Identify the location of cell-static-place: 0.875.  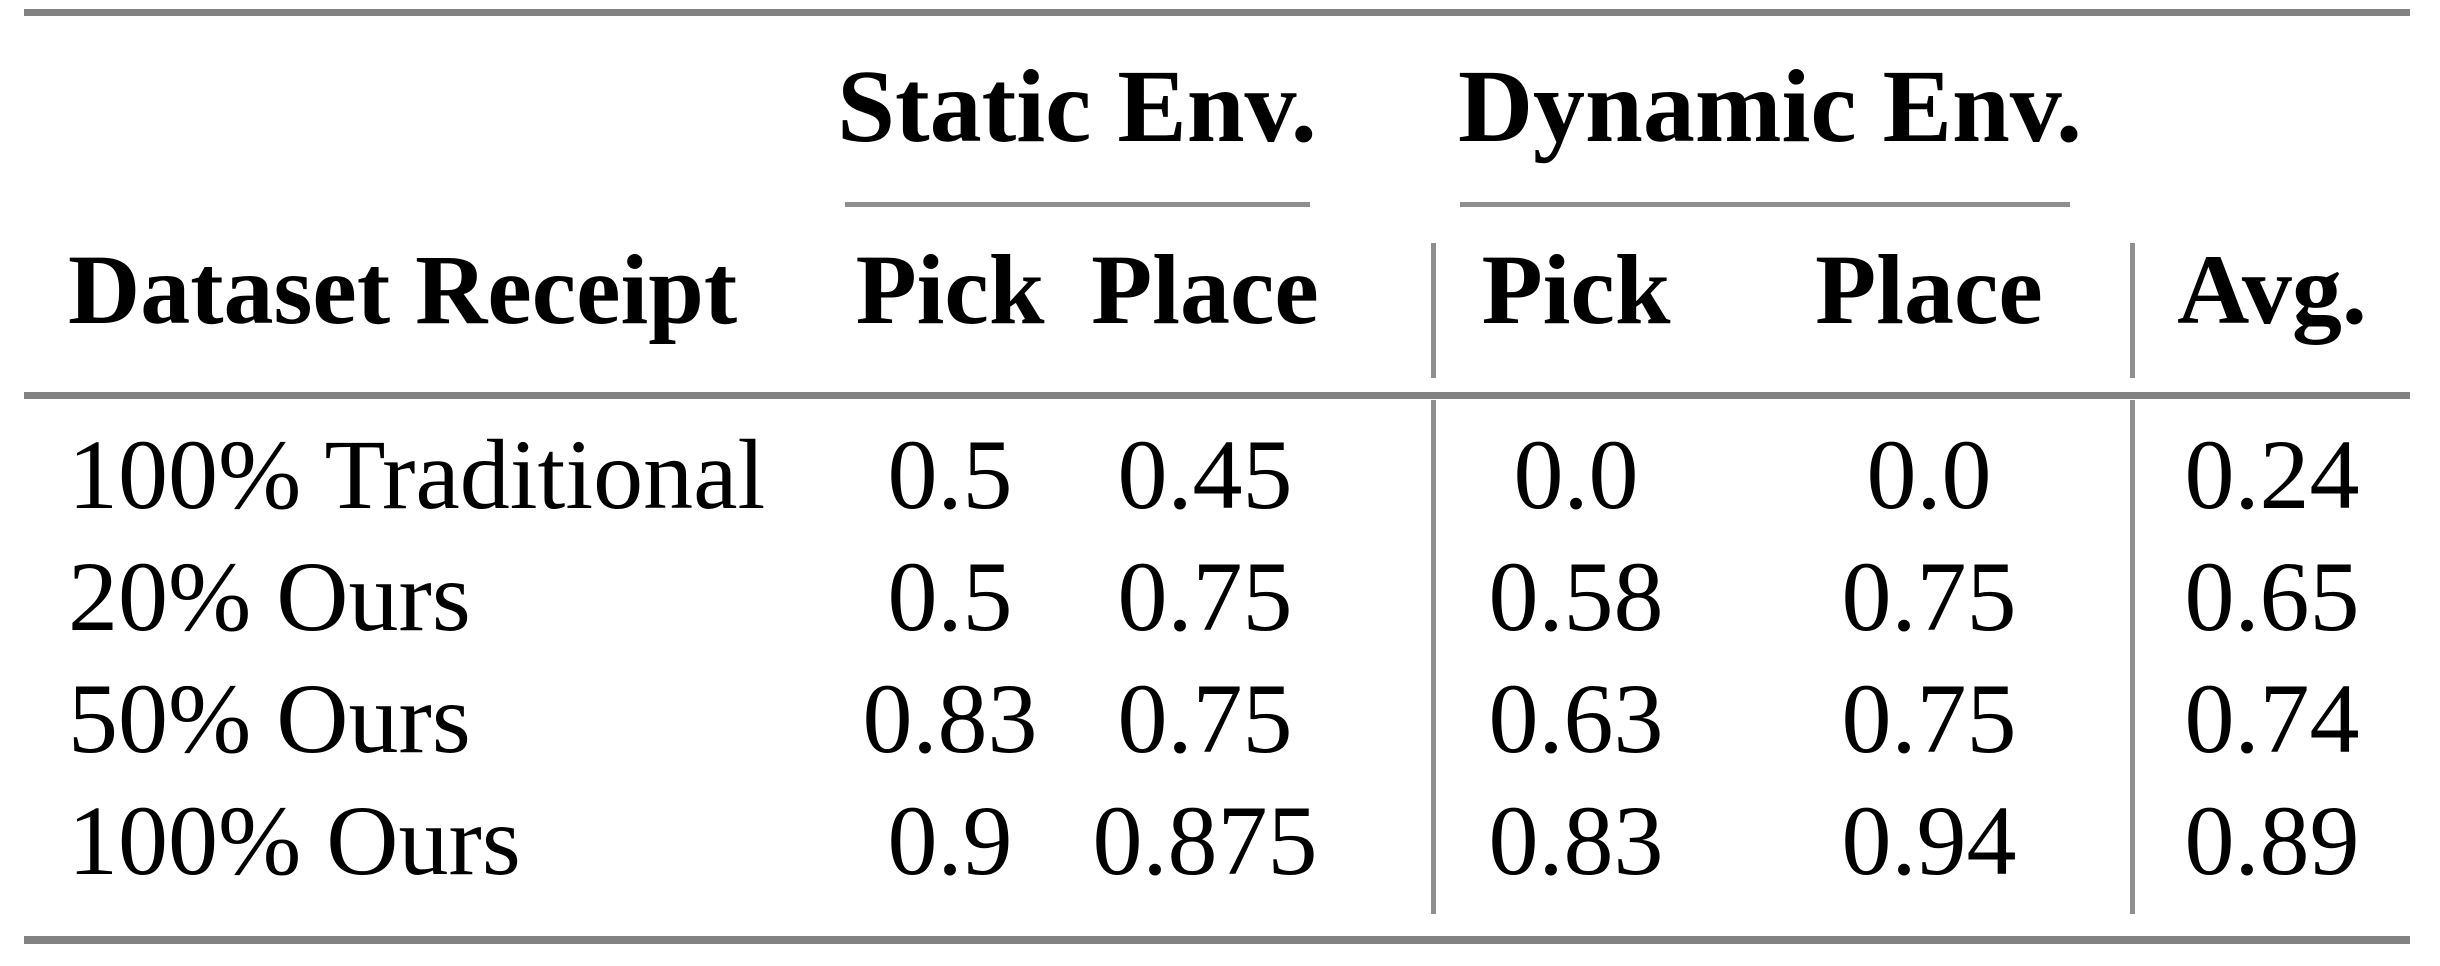
(1205, 840).